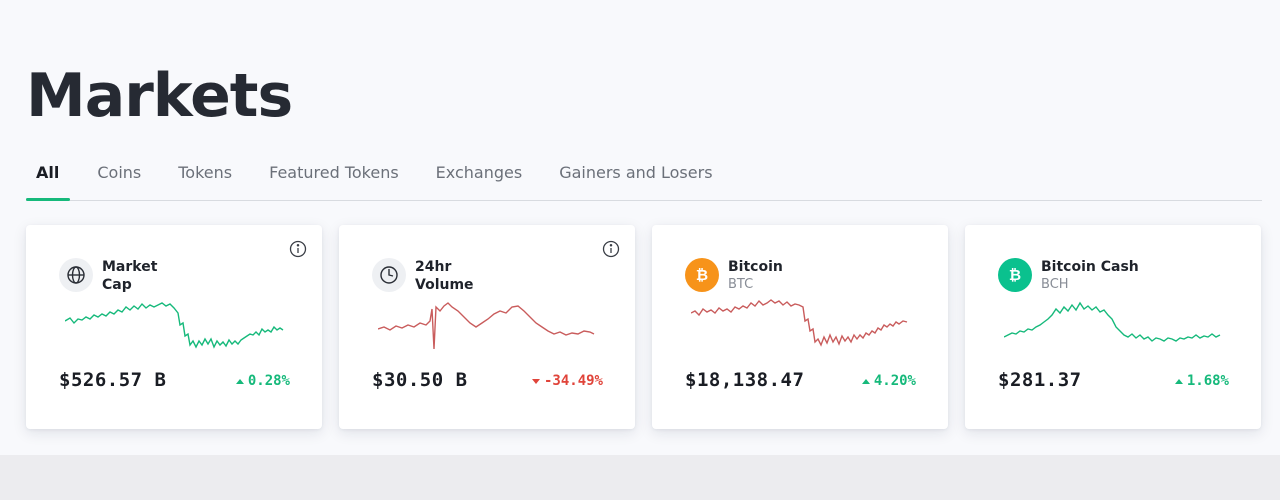 The image size is (1280, 500). Describe the element at coordinates (479, 172) in the screenshot. I see `tab-exchanges: Exchanges` at that location.